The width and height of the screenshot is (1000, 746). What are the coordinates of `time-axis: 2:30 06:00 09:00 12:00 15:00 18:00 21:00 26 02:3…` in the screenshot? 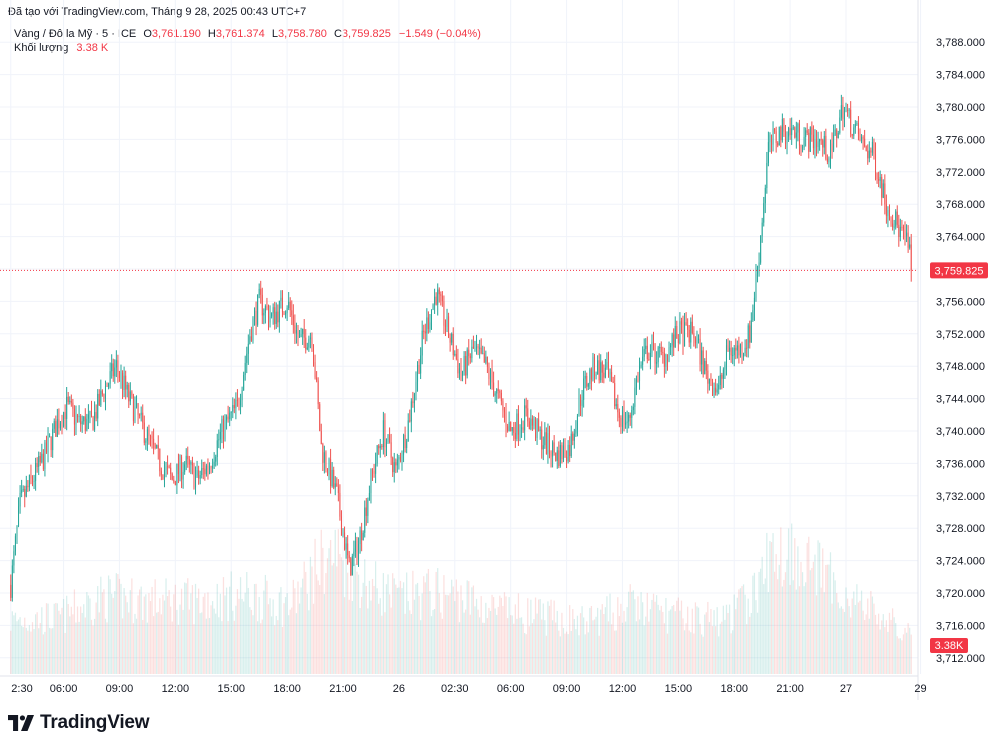 It's located at (468, 689).